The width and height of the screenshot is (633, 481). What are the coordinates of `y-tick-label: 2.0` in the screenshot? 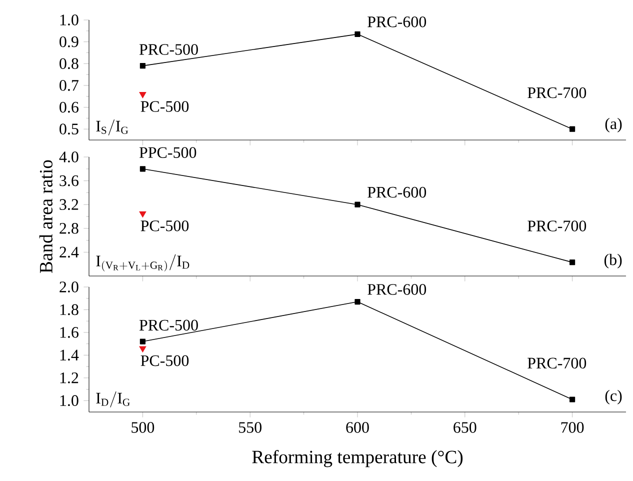 It's located at (69, 287).